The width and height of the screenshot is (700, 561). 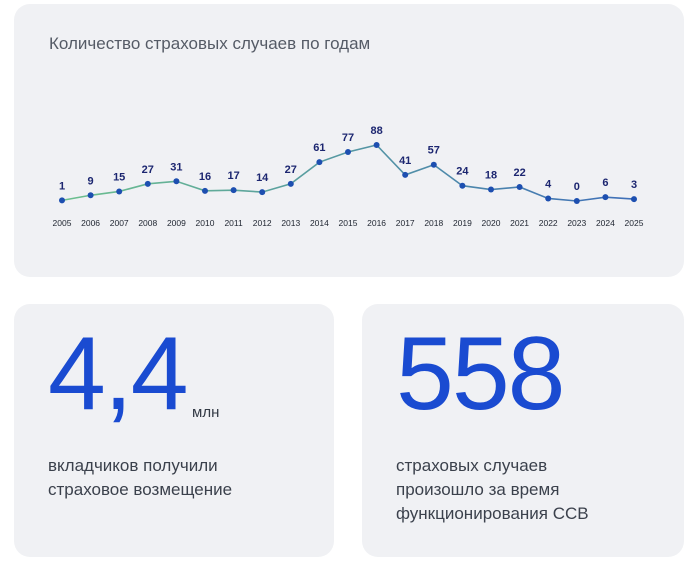 What do you see at coordinates (233, 223) in the screenshot?
I see `x-tick-label: 2011` at bounding box center [233, 223].